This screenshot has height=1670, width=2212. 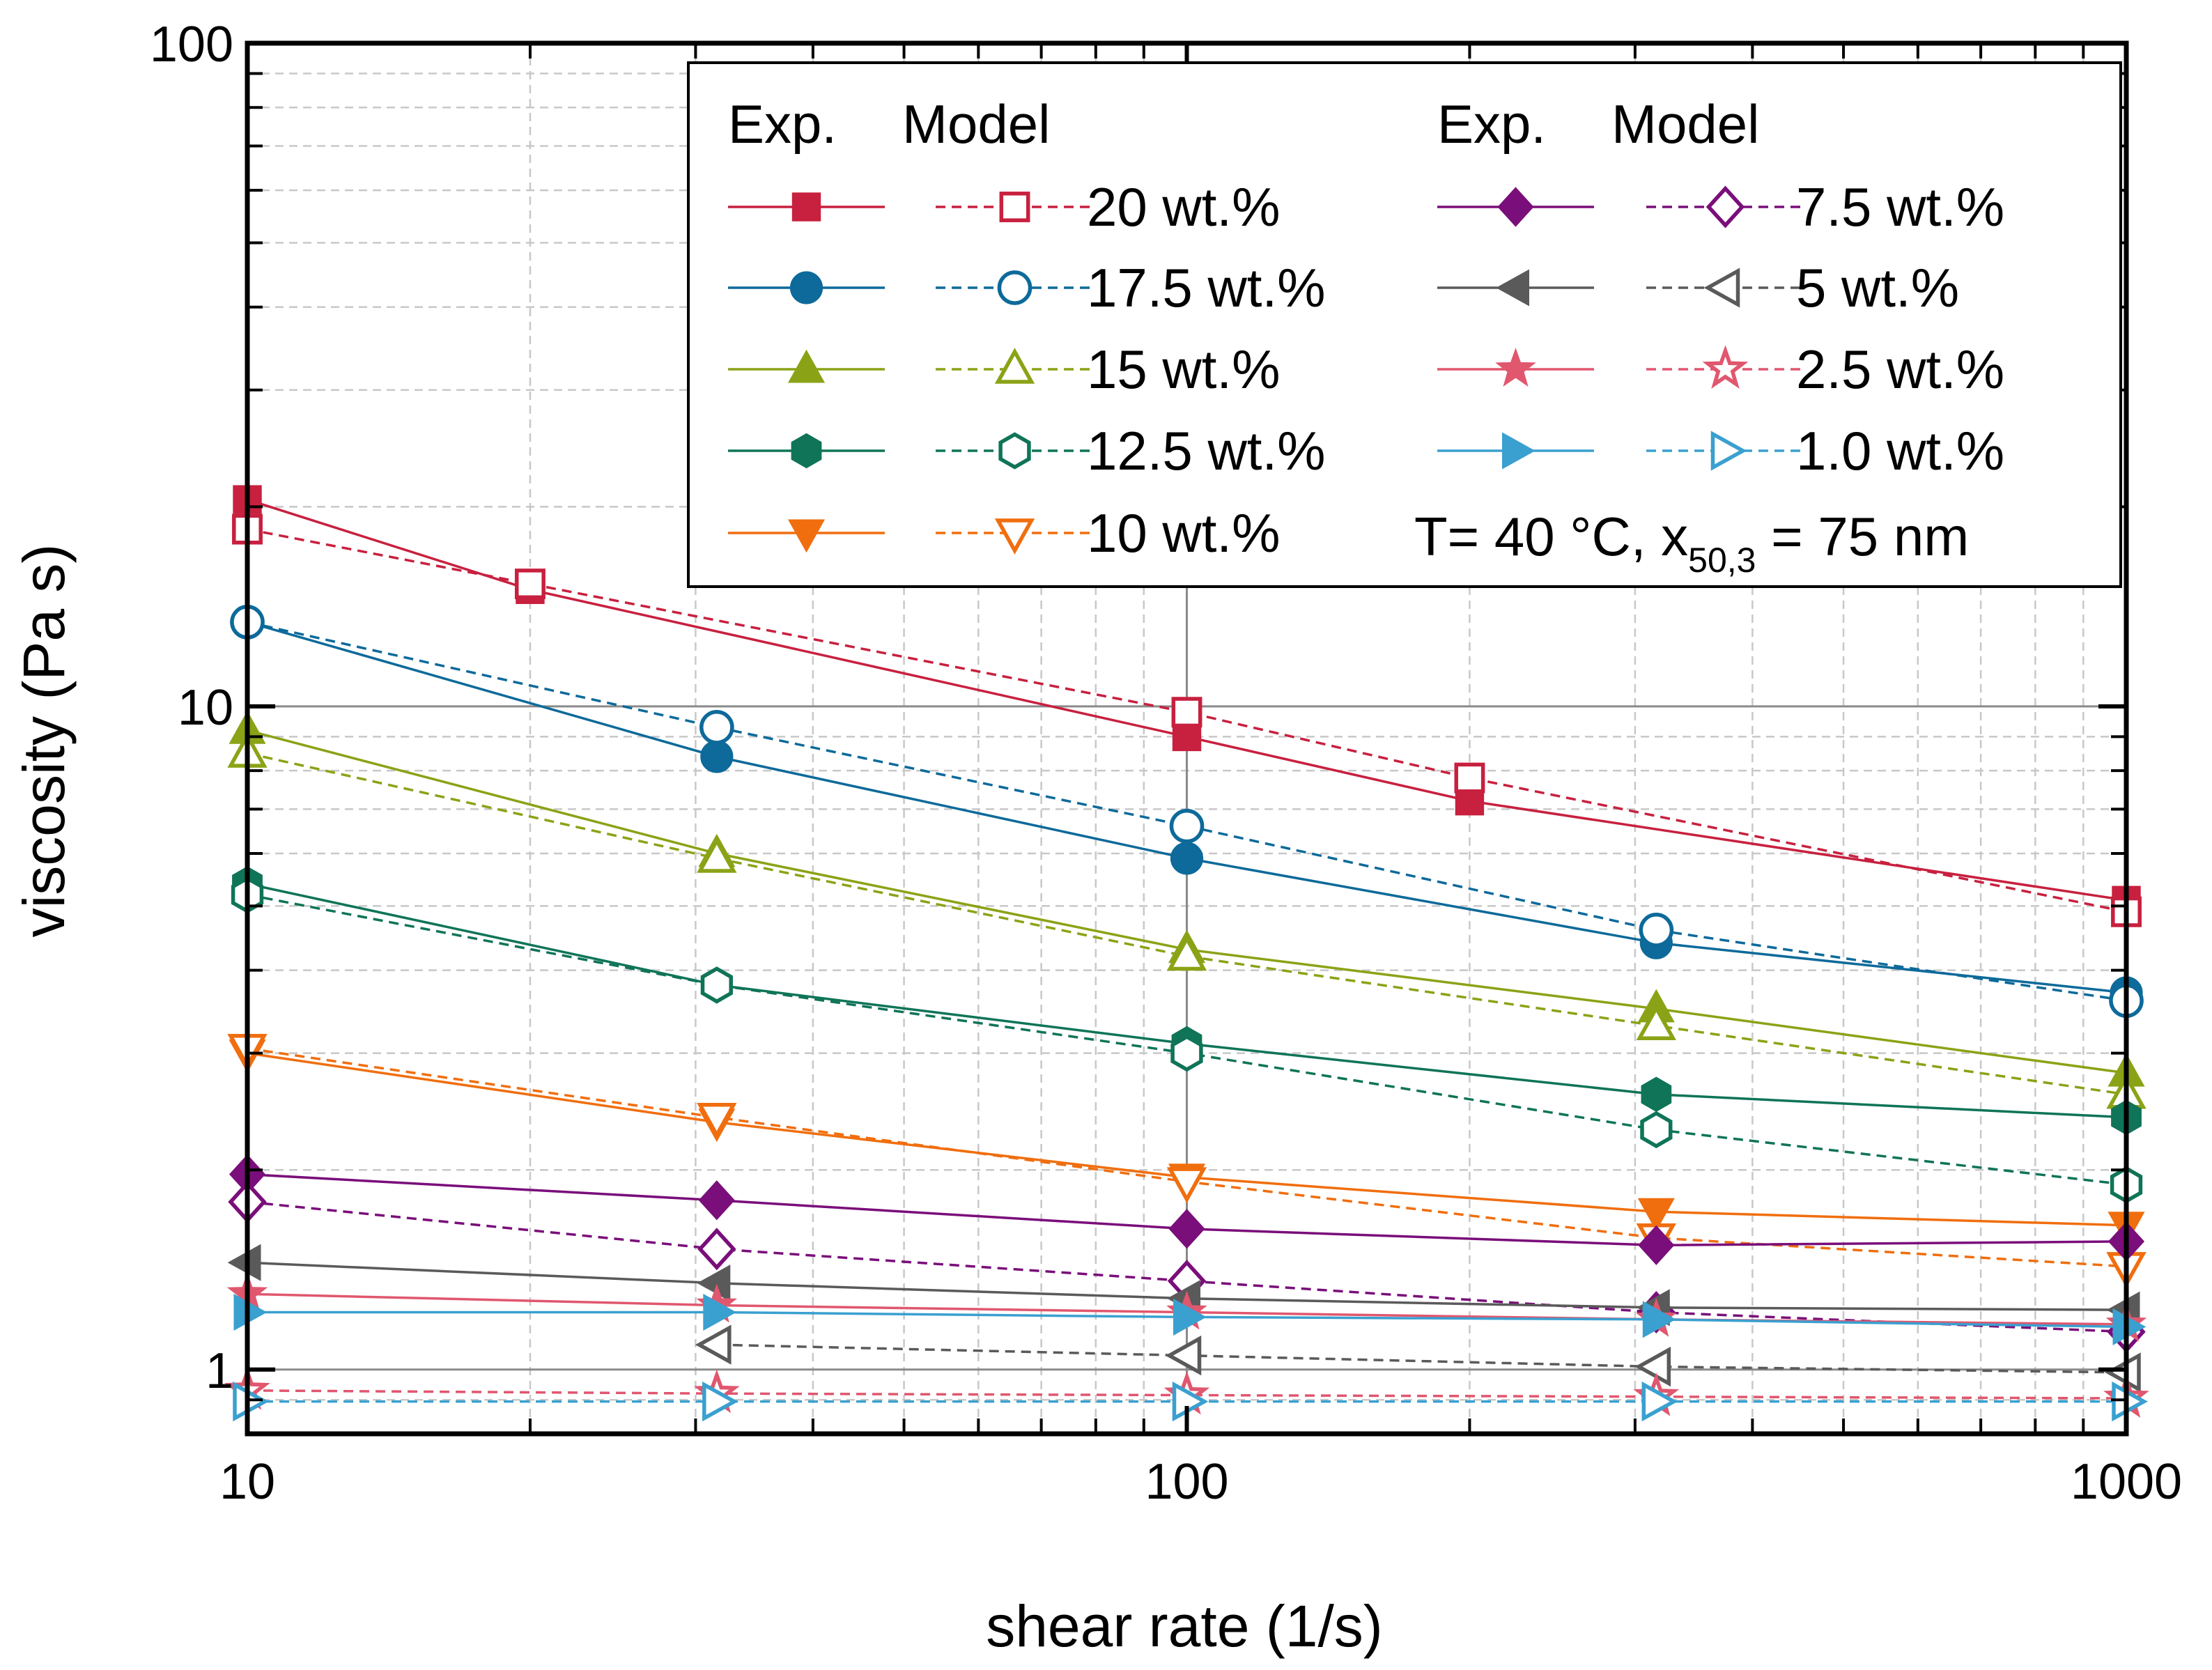 I want to click on y-tick-label: 100, so click(x=191, y=44).